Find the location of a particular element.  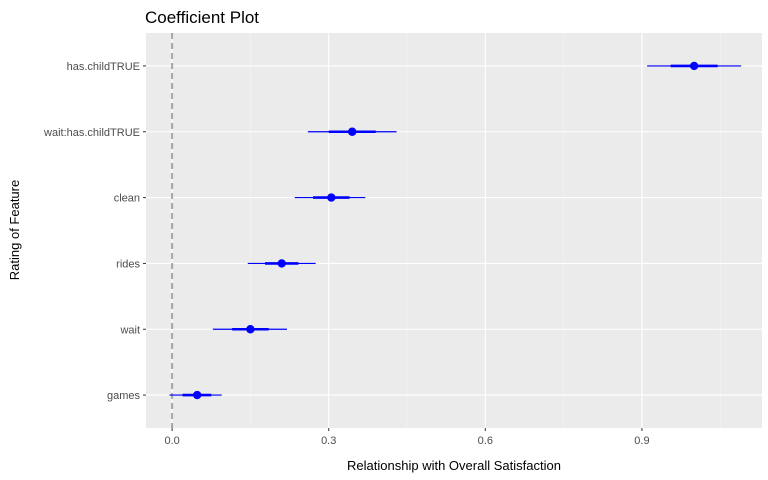

x-tick-label: 0.0 is located at coordinates (171, 441).